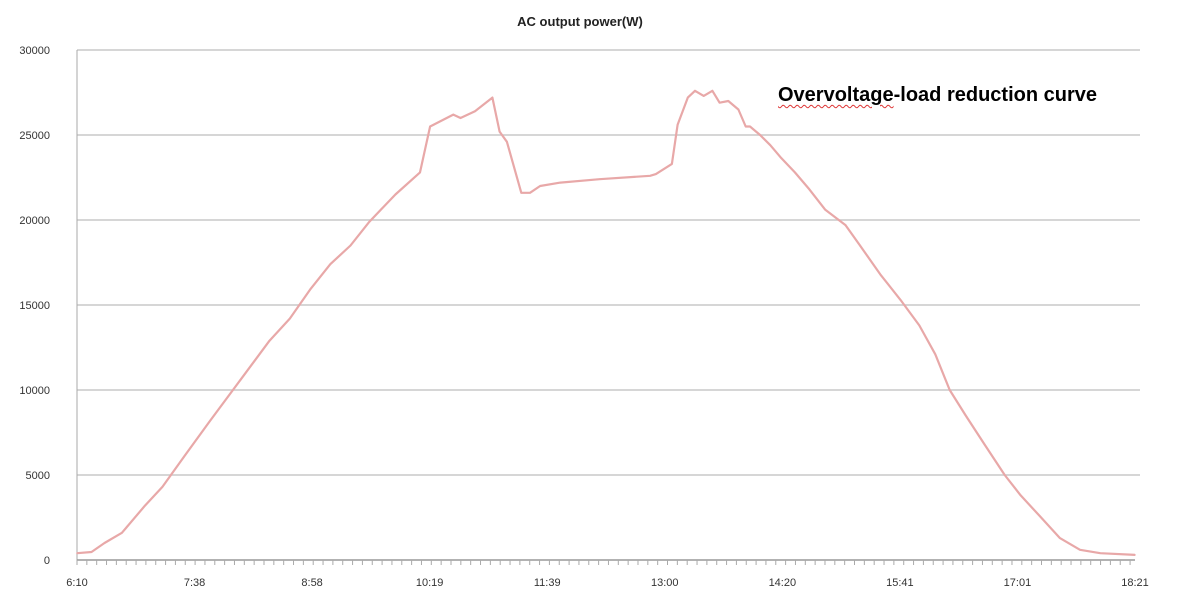  What do you see at coordinates (34, 136) in the screenshot?
I see `y-tick-label: 25000` at bounding box center [34, 136].